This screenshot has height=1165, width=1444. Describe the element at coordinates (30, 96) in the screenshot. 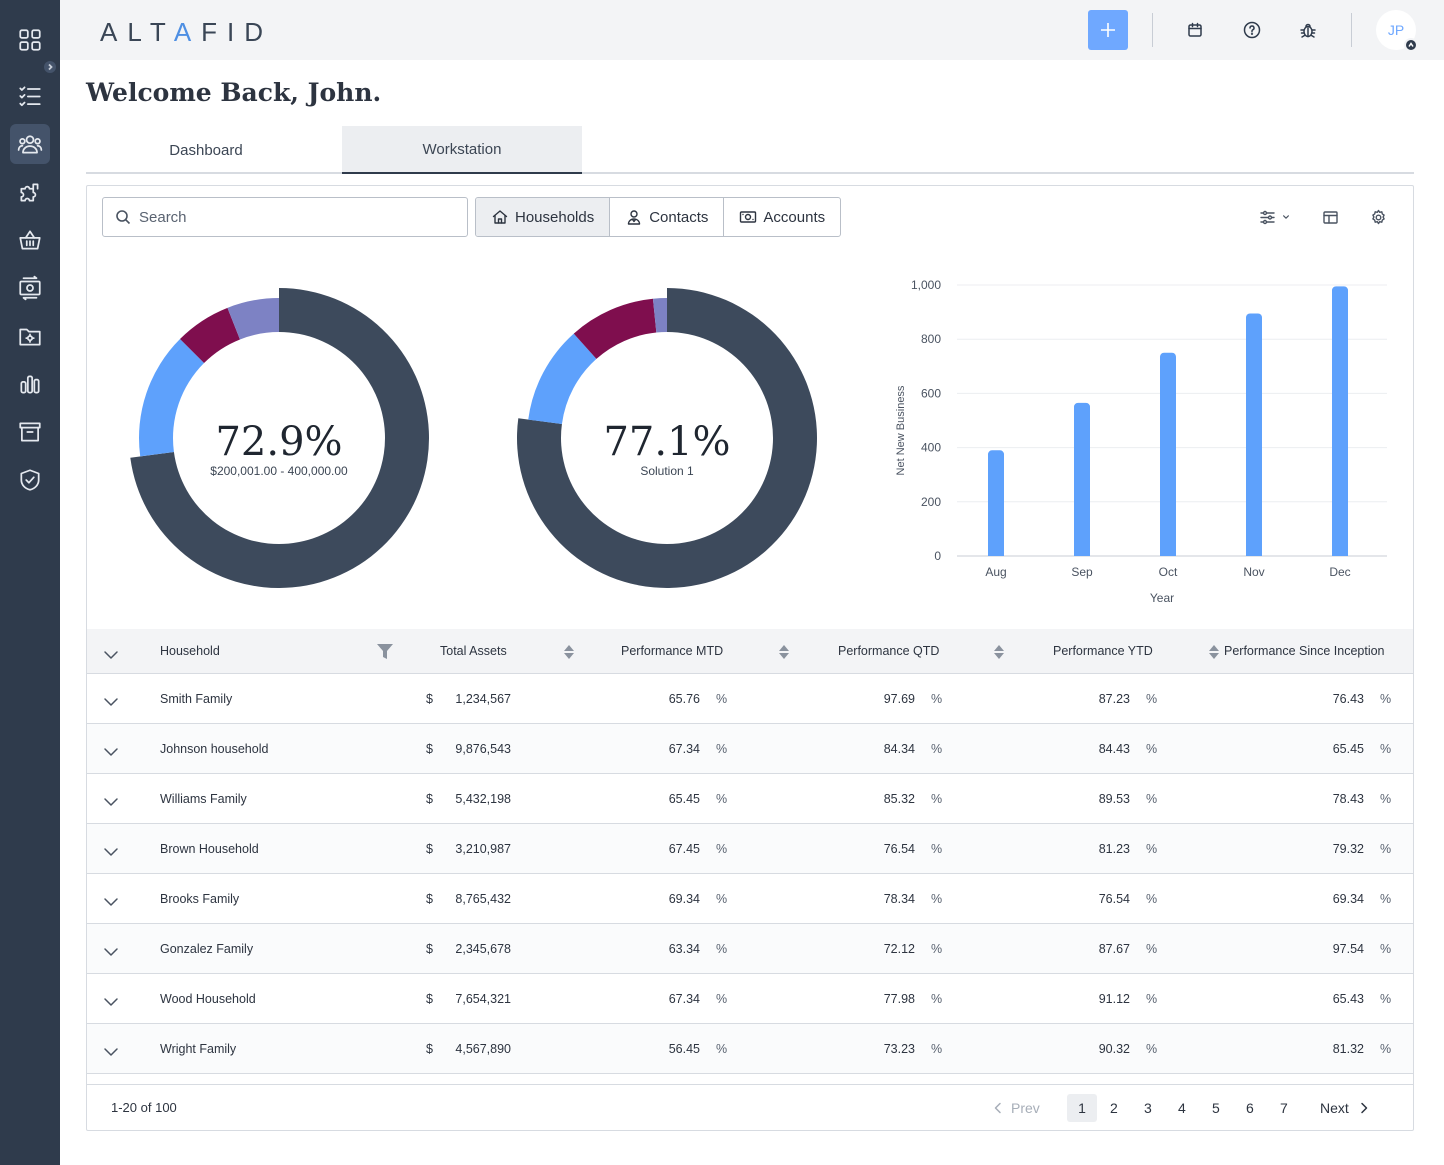

I see `sidebar-item-tasks` at that location.